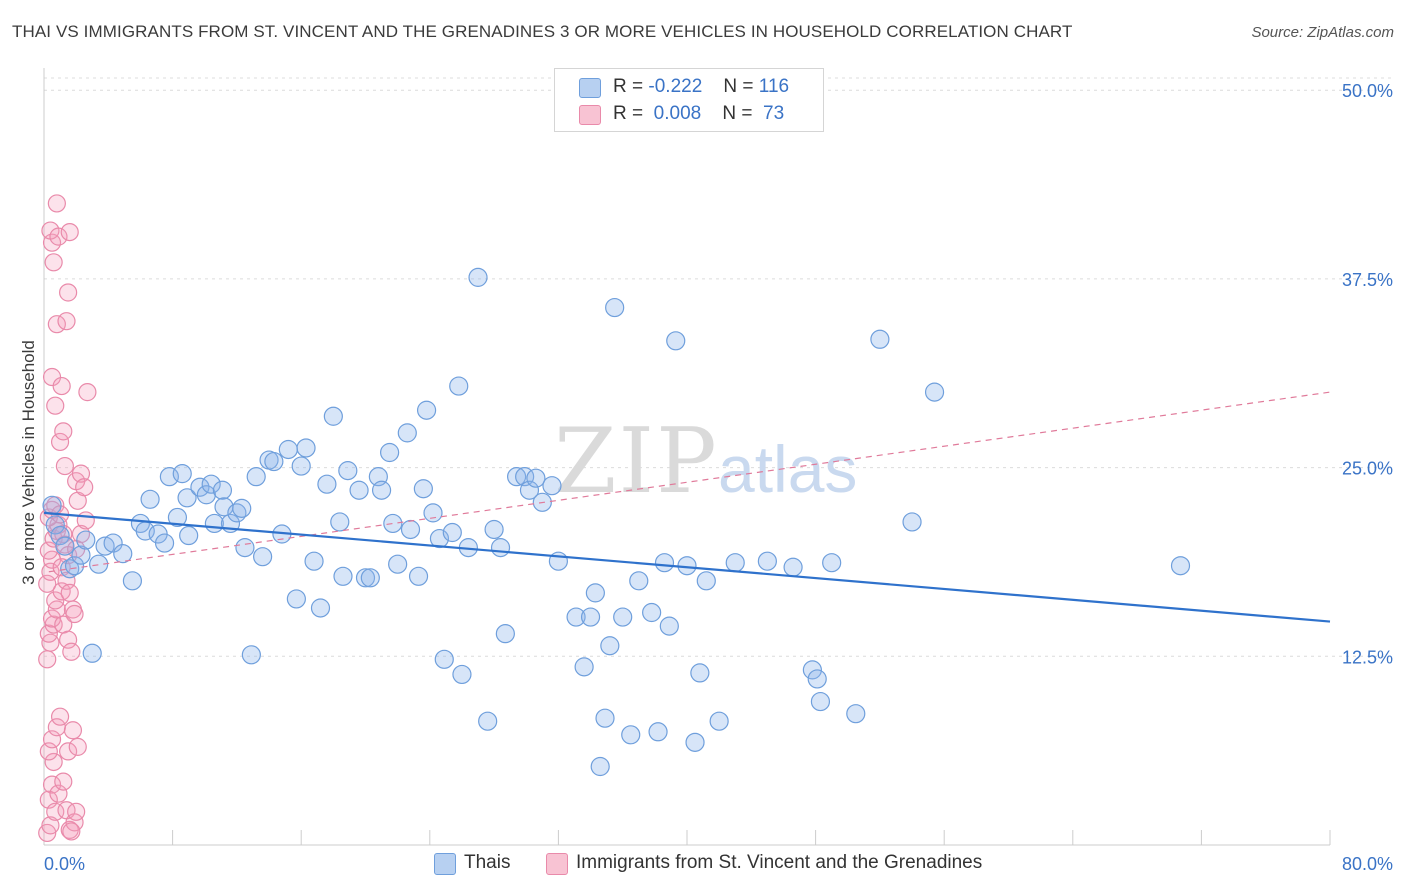 This screenshot has width=1406, height=892. I want to click on legend-n-value-thais: 116, so click(774, 86).